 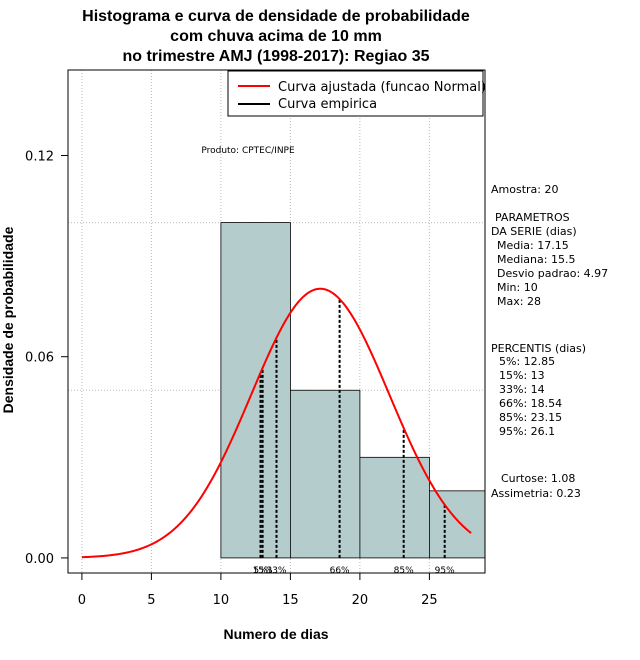 What do you see at coordinates (530, 403) in the screenshot?
I see `percentile-item: 66%: 18.54` at bounding box center [530, 403].